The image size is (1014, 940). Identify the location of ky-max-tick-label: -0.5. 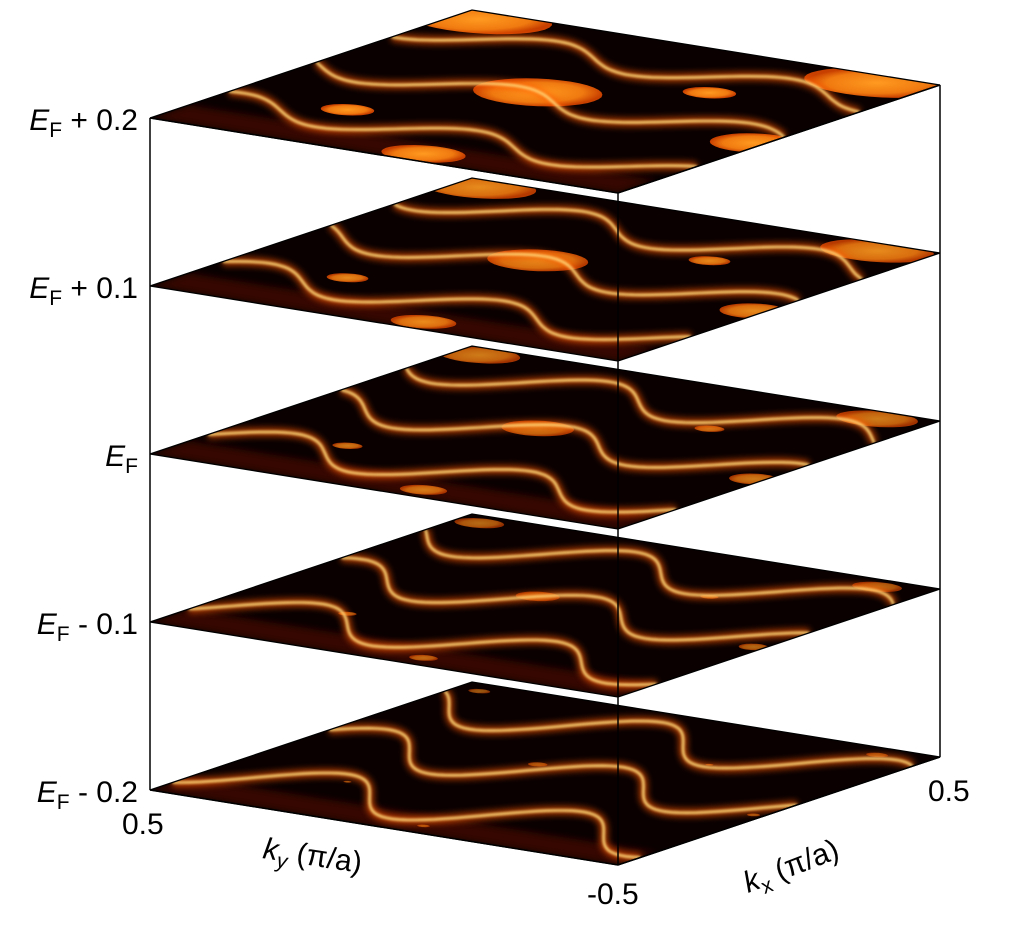
(613, 894).